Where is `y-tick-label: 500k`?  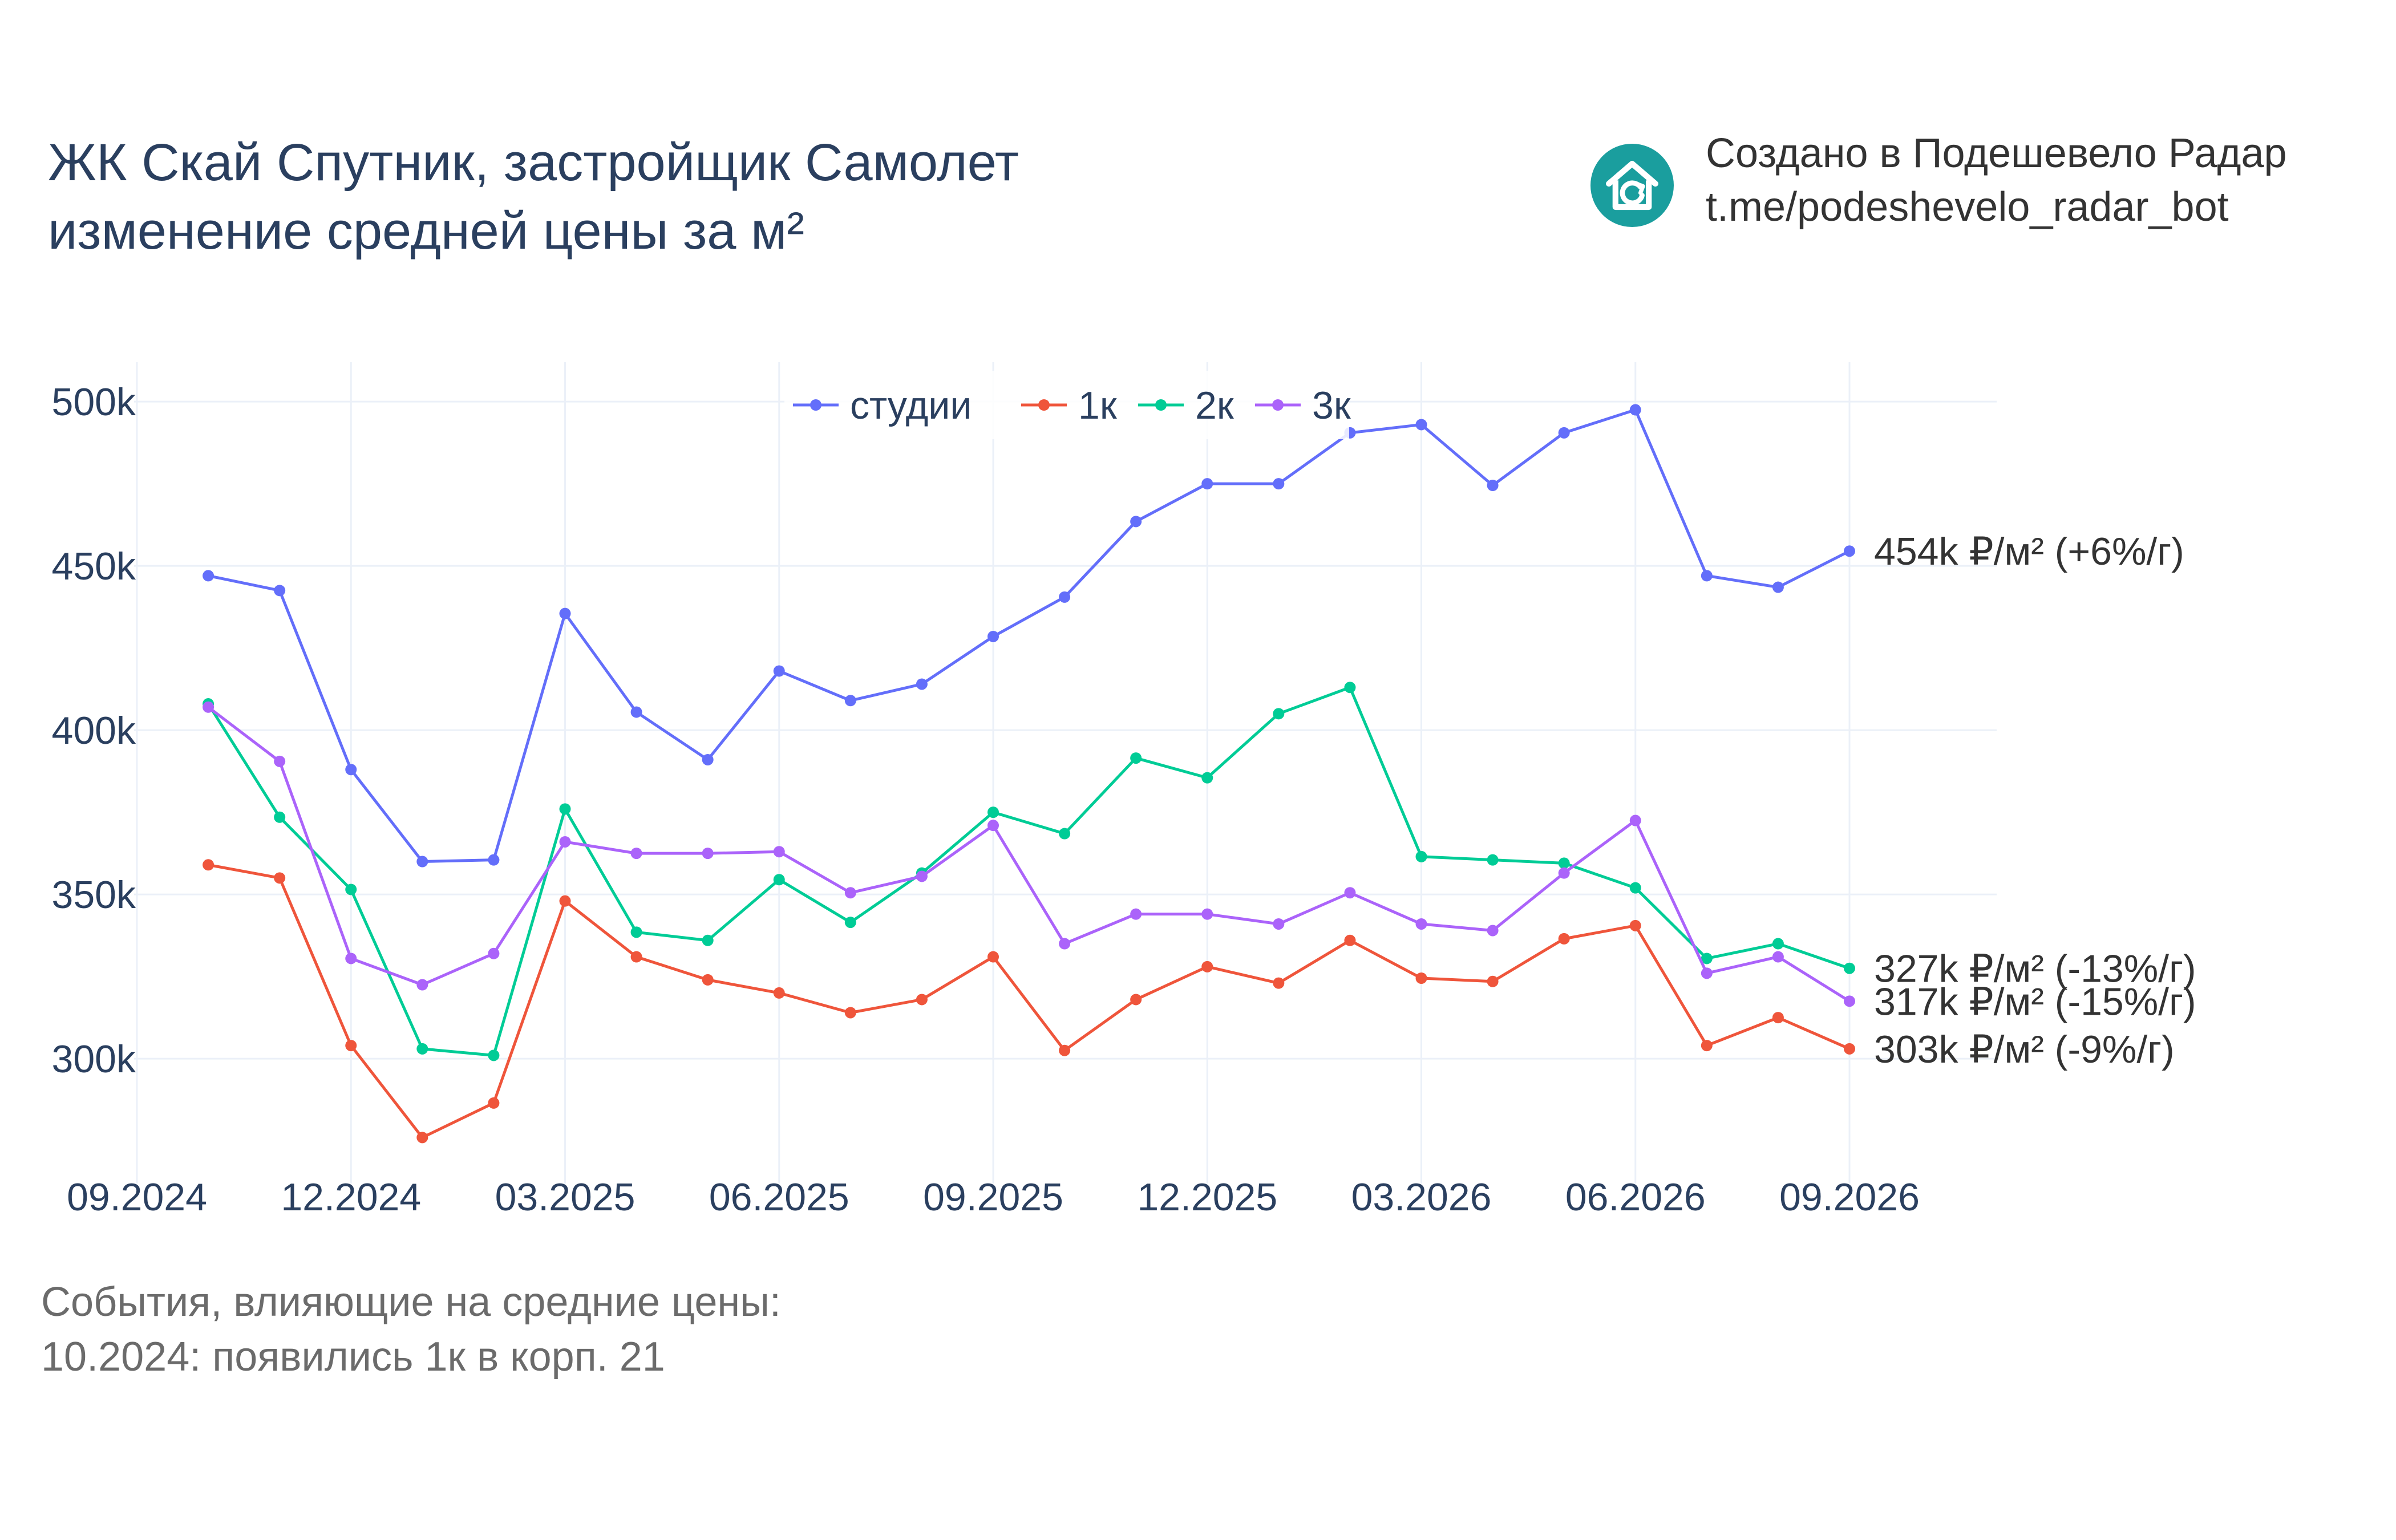
y-tick-label: 500k is located at coordinates (94, 402).